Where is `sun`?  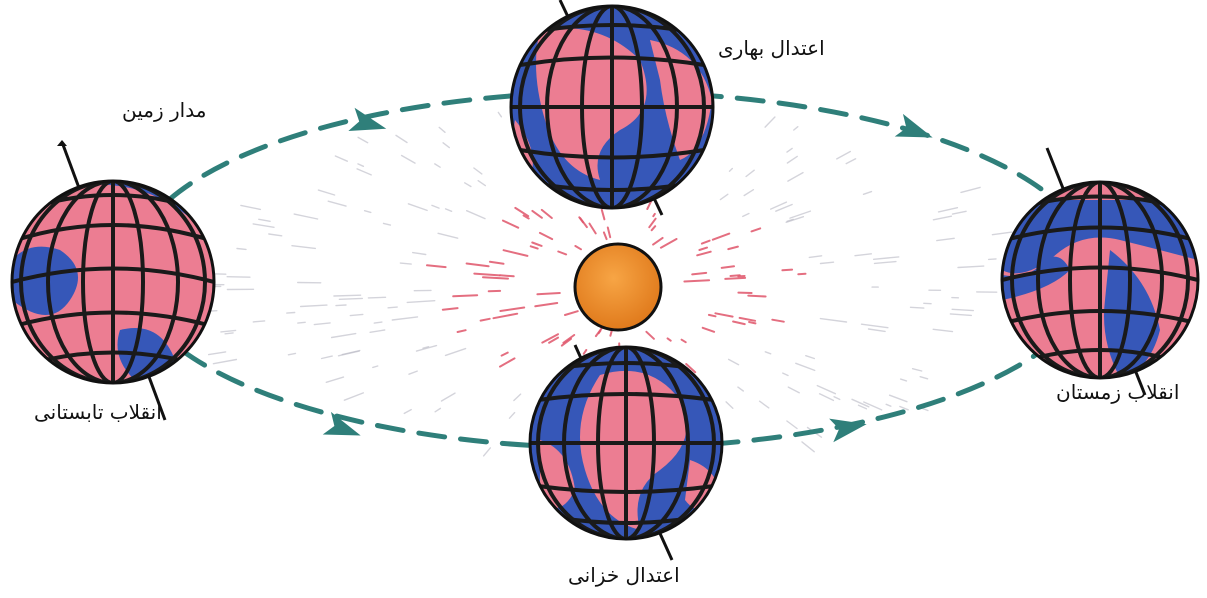 sun is located at coordinates (618, 287).